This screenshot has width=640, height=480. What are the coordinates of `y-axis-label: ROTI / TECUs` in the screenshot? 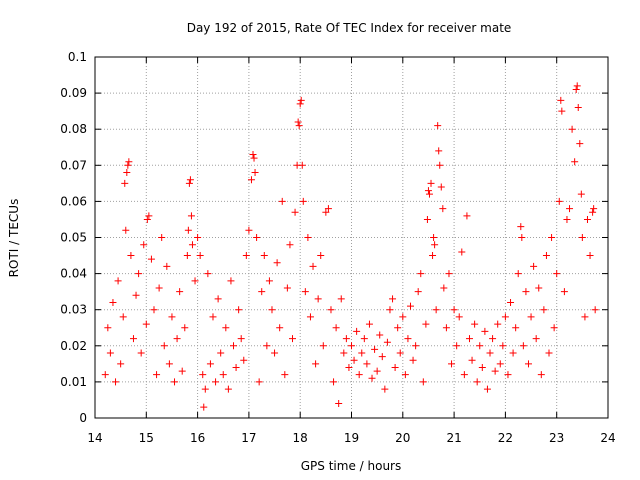 It's located at (14, 238).